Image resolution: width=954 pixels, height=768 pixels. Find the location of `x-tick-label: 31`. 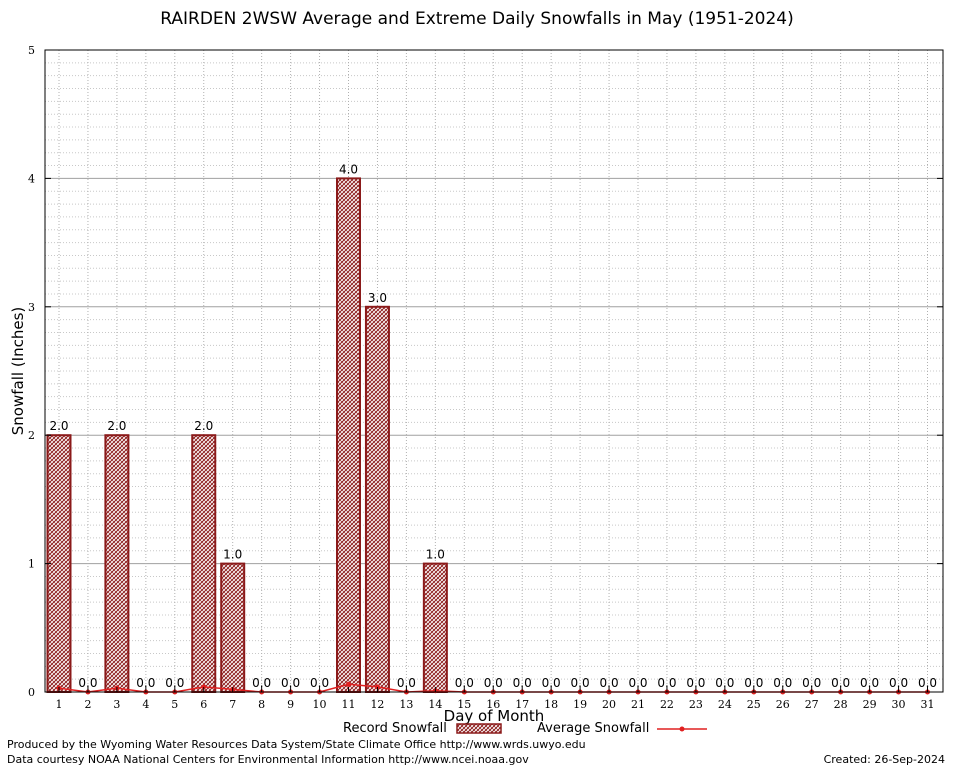

x-tick-label: 31 is located at coordinates (928, 704).